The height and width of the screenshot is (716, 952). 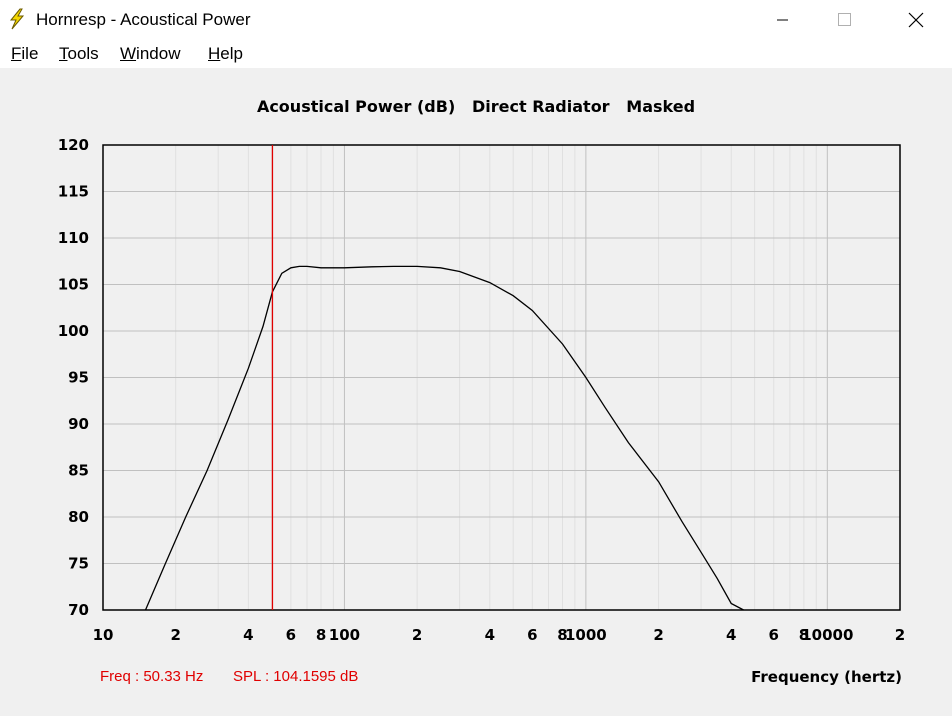 I want to click on menu-file-label: ile, so click(x=30, y=53).